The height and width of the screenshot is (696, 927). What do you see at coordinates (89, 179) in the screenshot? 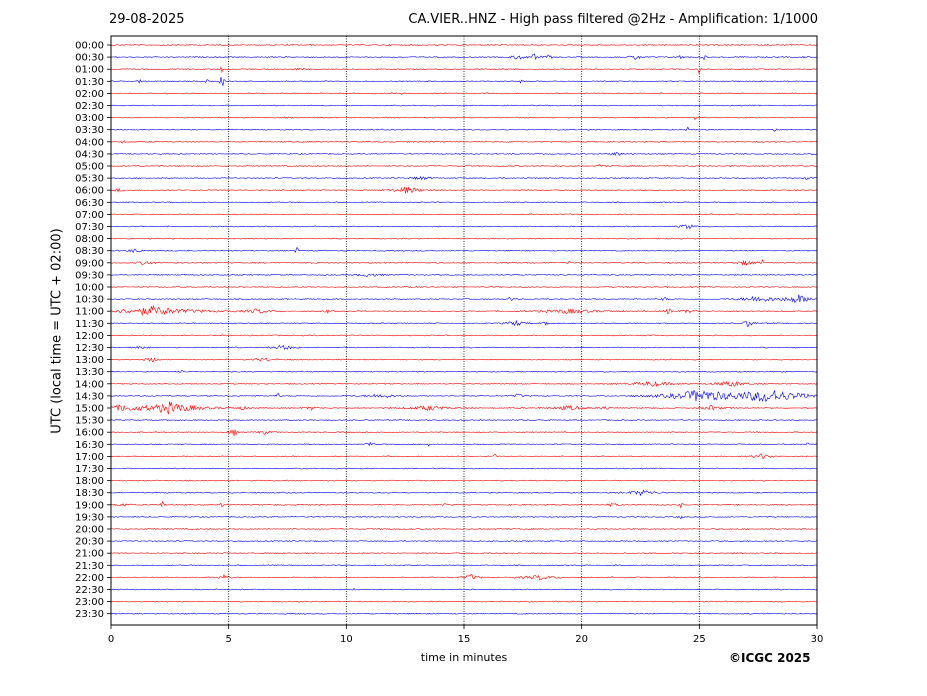
I see `y-tick-label: 05:30` at bounding box center [89, 179].